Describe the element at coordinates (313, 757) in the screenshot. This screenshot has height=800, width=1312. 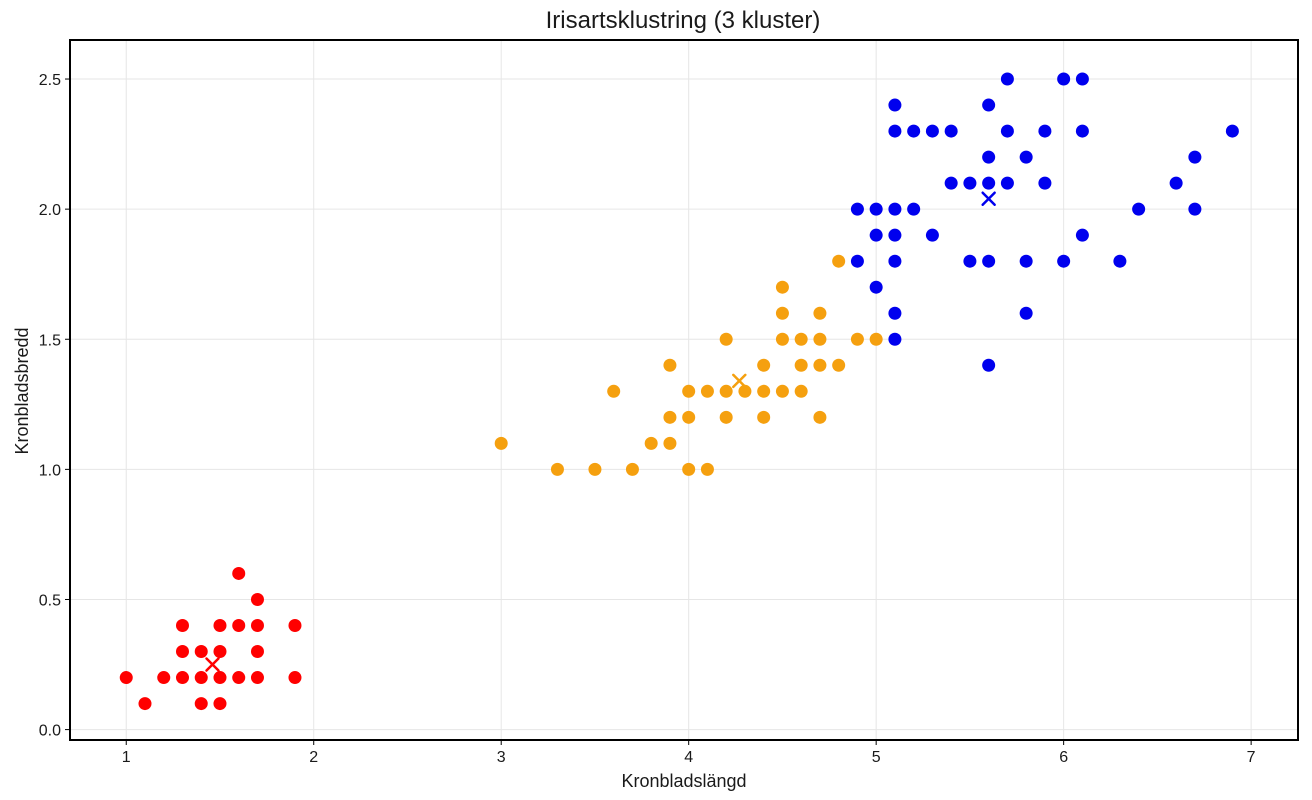
I see `x-tick-label: 2` at that location.